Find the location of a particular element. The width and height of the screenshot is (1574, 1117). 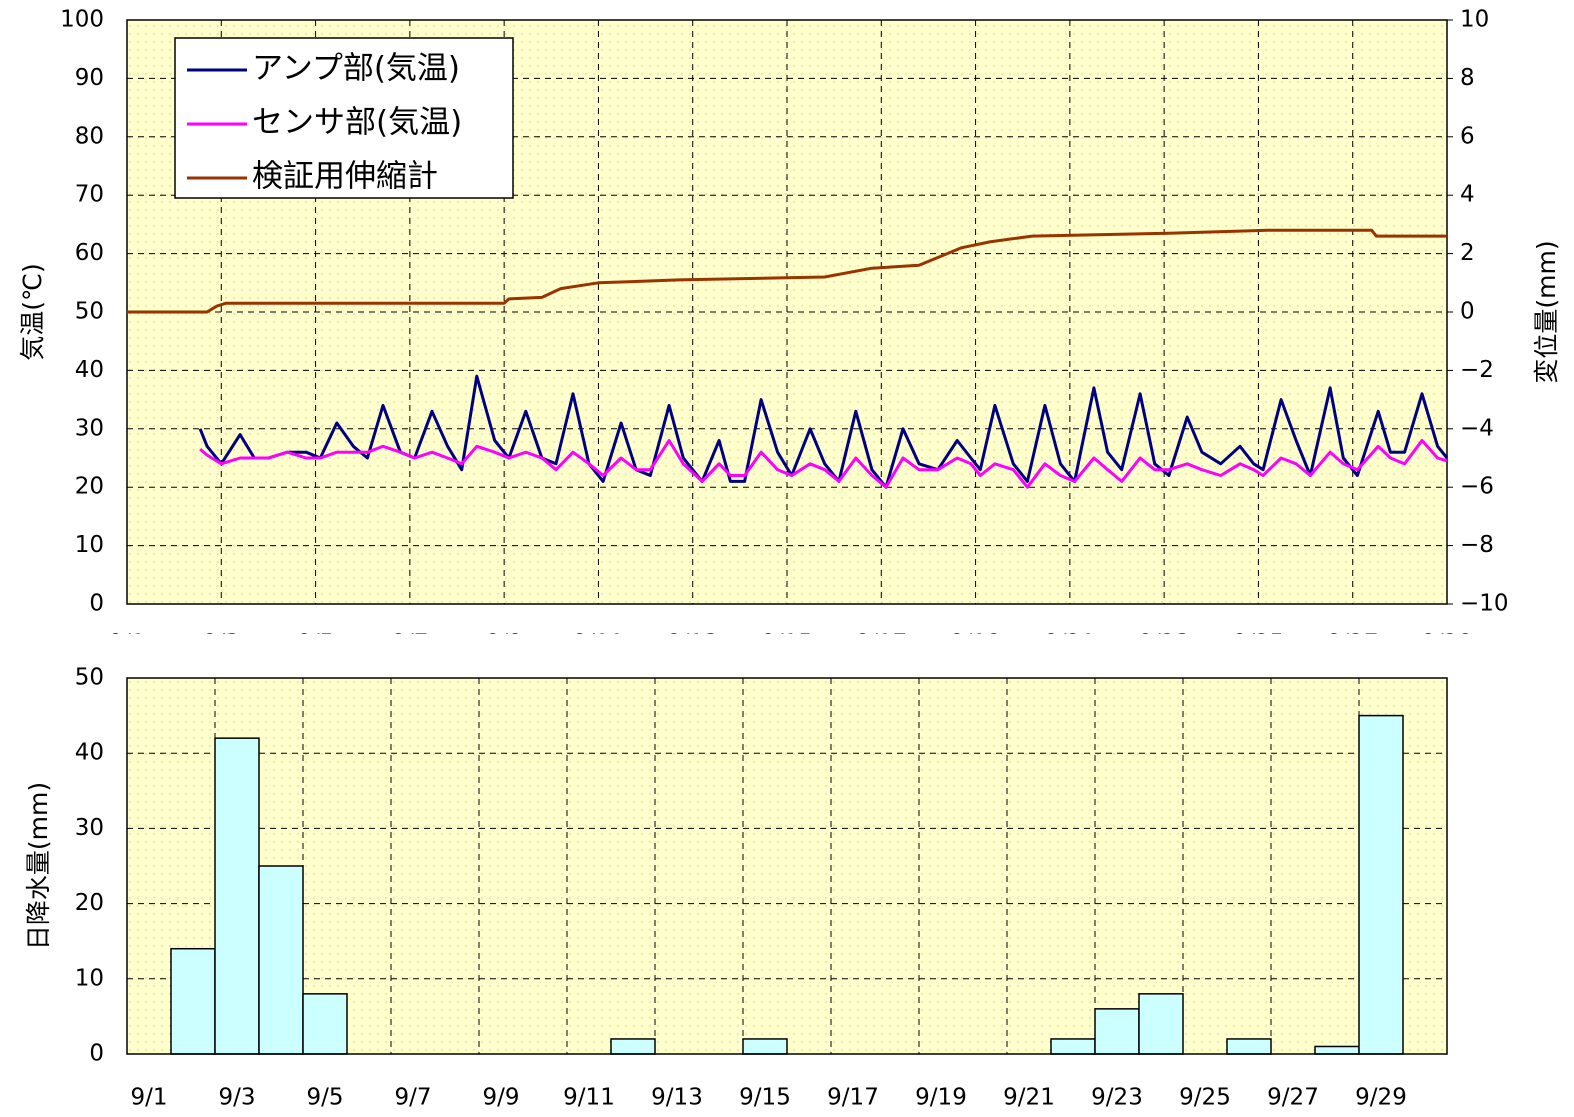

y2-tick-label: 0 is located at coordinates (1467, 312).